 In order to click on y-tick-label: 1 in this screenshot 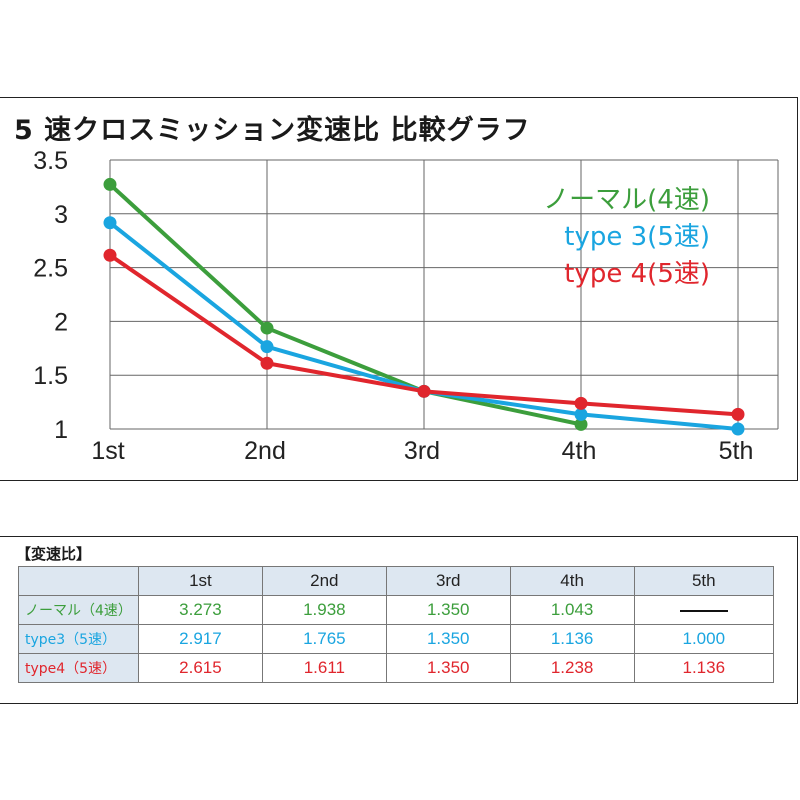, I will do `click(61, 430)`.